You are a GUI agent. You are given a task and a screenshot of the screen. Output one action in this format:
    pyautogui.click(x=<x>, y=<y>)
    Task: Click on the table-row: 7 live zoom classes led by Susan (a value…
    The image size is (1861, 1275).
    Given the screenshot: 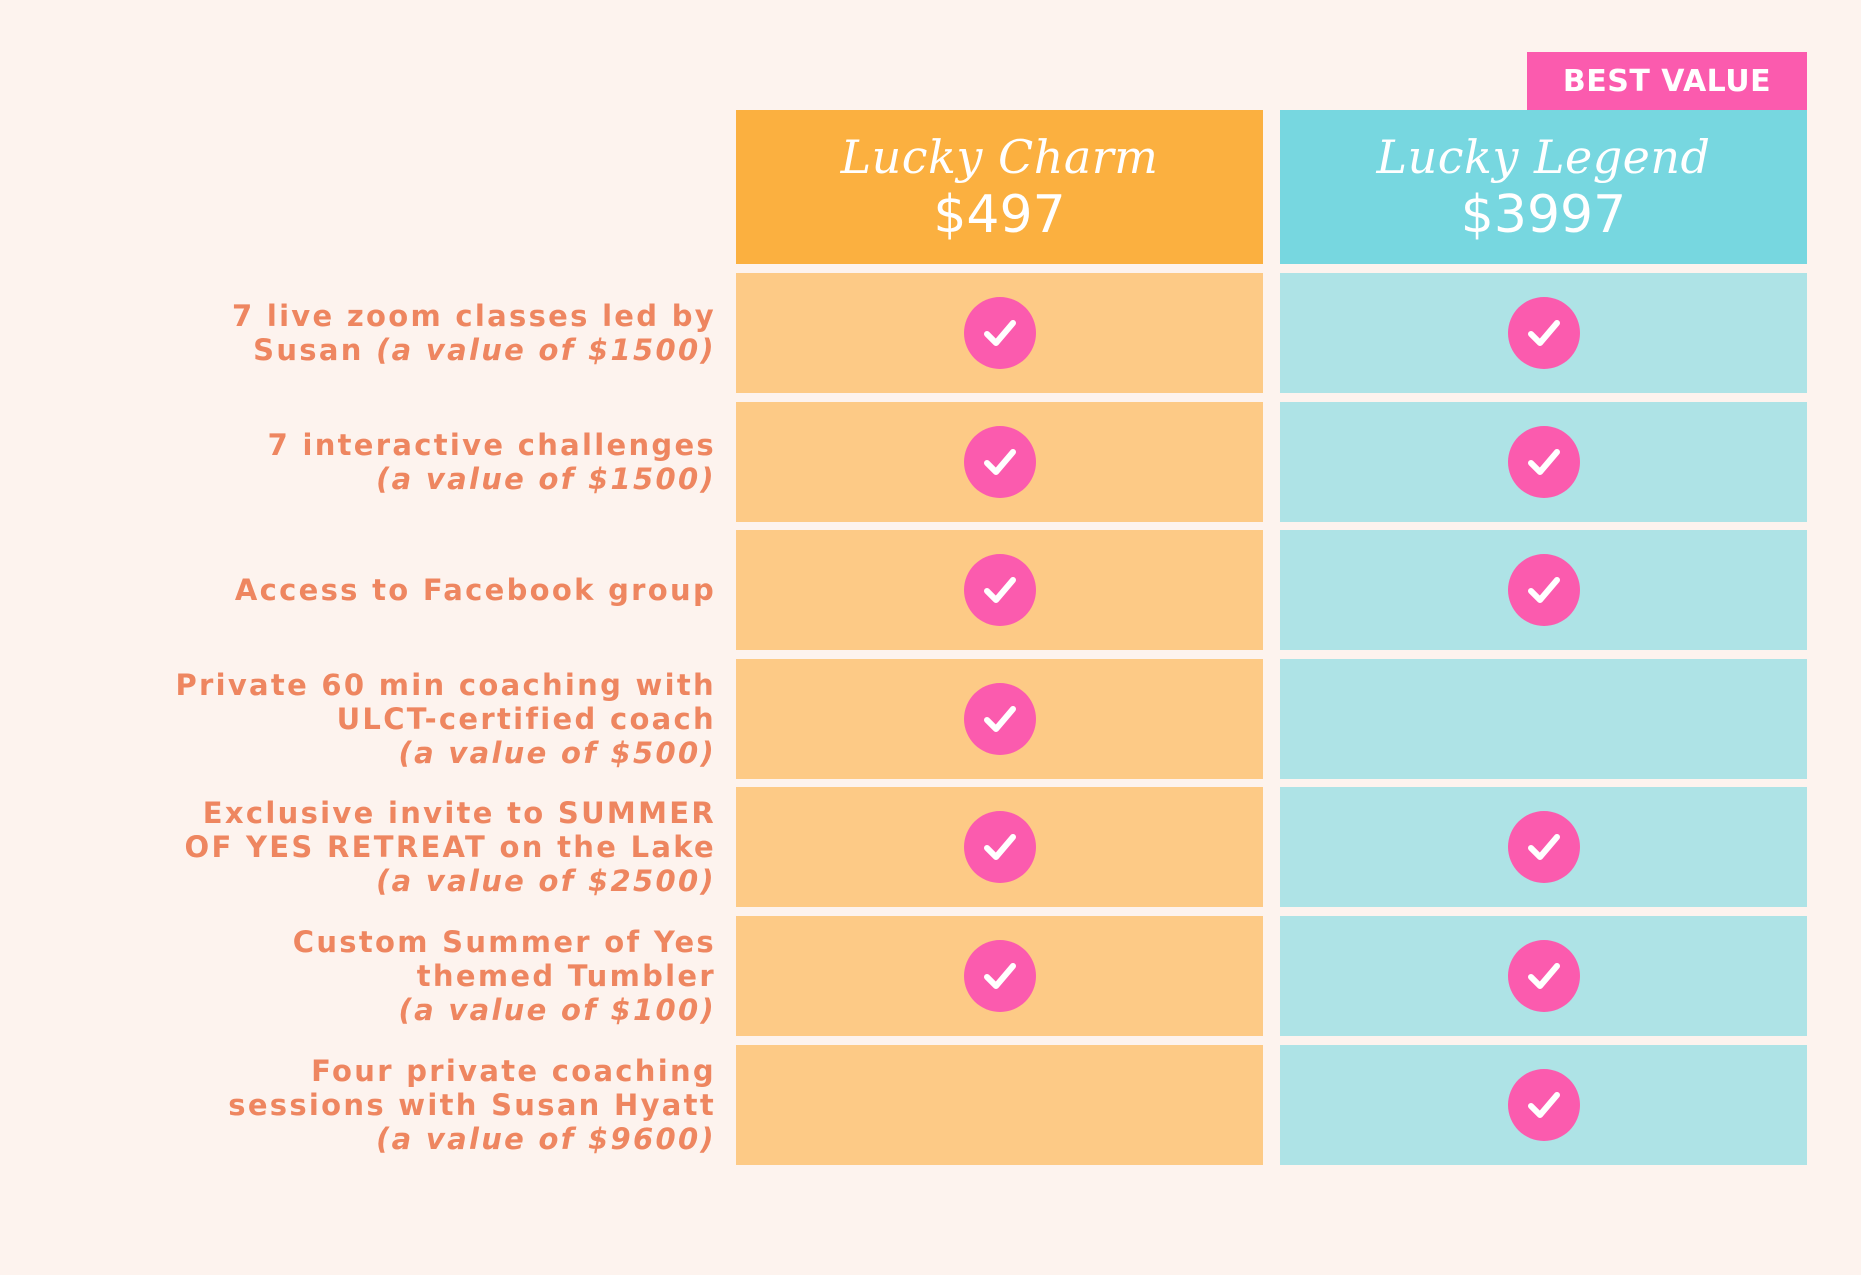 What is the action you would take?
    pyautogui.click(x=930, y=333)
    